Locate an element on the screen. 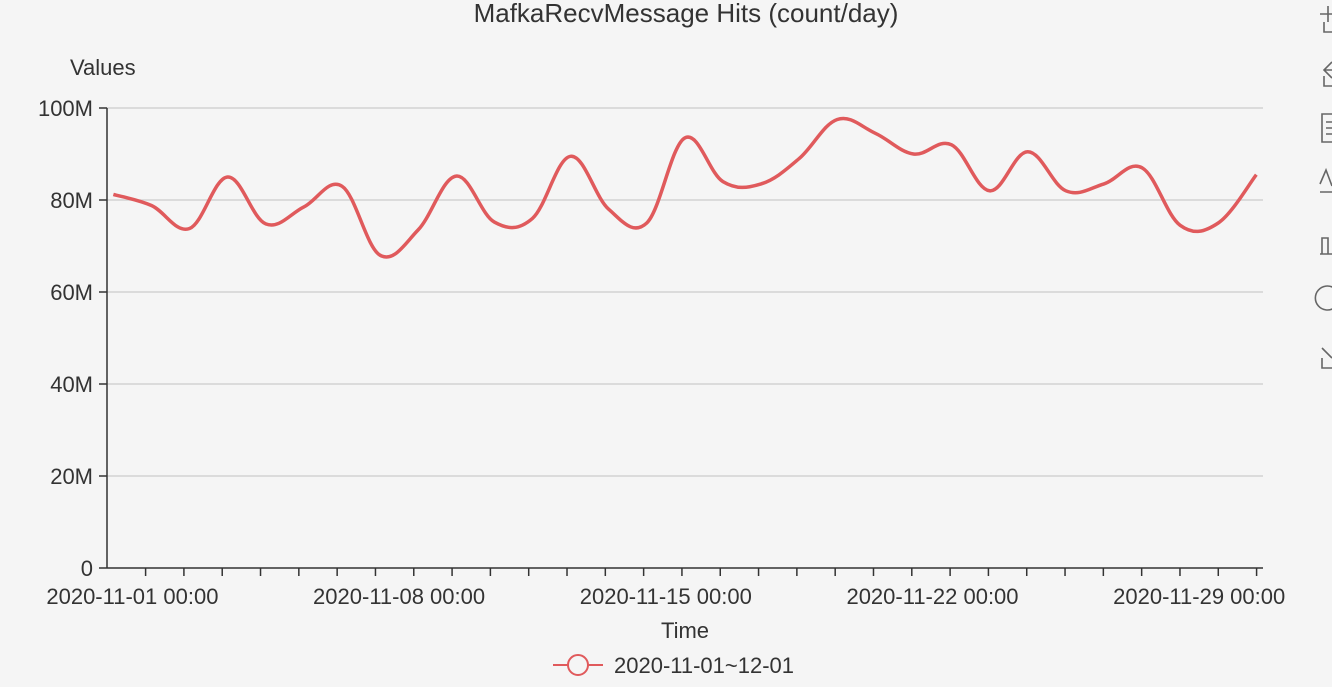 Image resolution: width=1332 pixels, height=687 pixels. restore-glyph is located at coordinates (1323, 298).